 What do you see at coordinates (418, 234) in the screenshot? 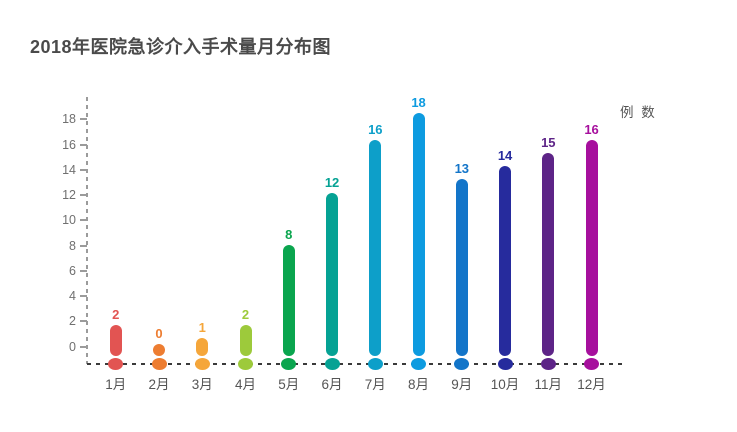
I see `bar-8月` at bounding box center [418, 234].